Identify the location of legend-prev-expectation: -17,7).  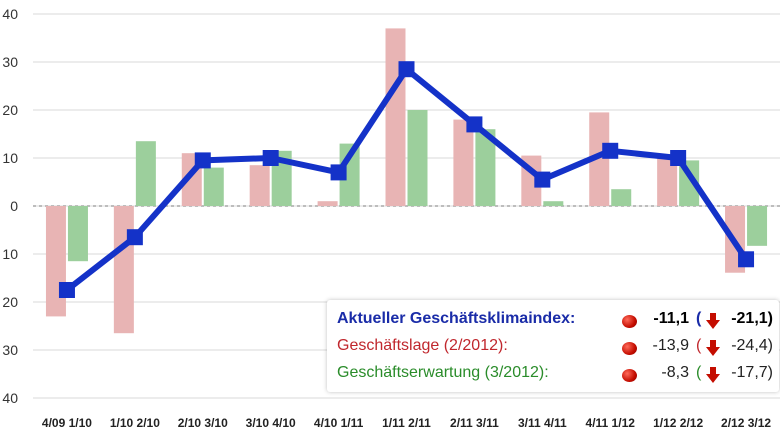
(752, 372).